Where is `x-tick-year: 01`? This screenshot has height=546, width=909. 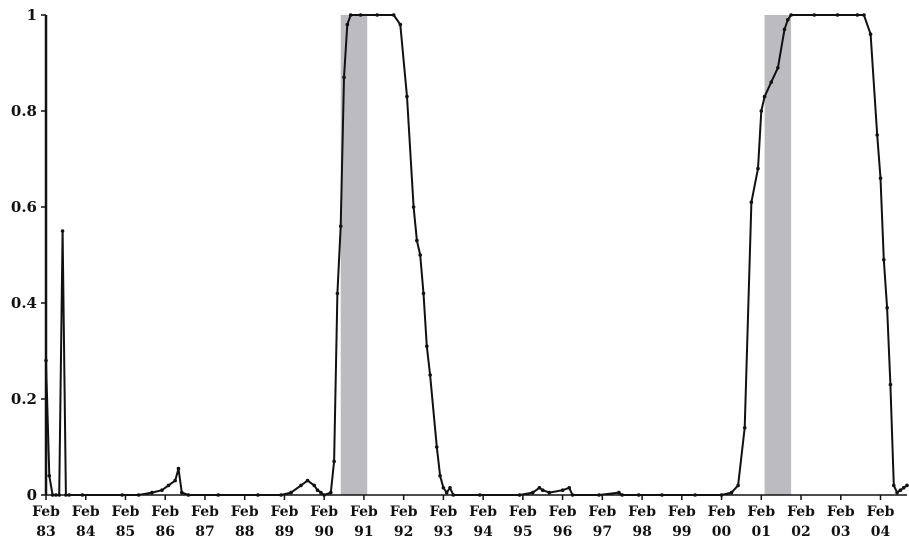 x-tick-year: 01 is located at coordinates (761, 532).